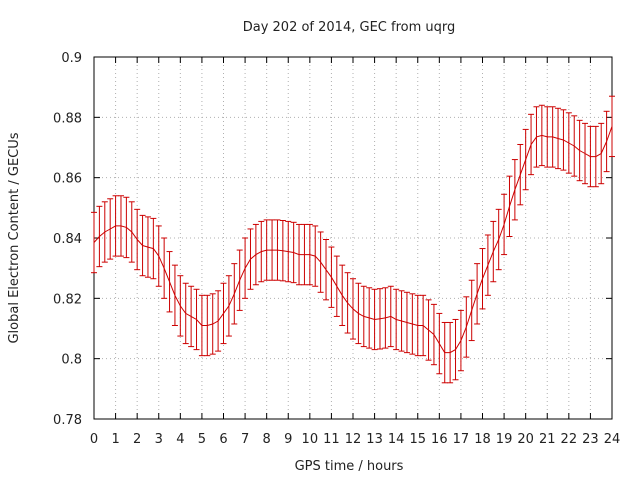  What do you see at coordinates (67, 239) in the screenshot?
I see `y-tick-label: 0.84` at bounding box center [67, 239].